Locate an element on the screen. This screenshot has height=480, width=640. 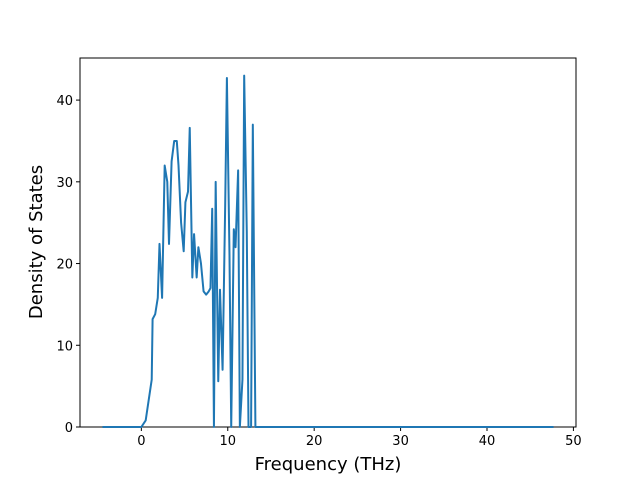
y-tick-label: 0 is located at coordinates (69, 428).